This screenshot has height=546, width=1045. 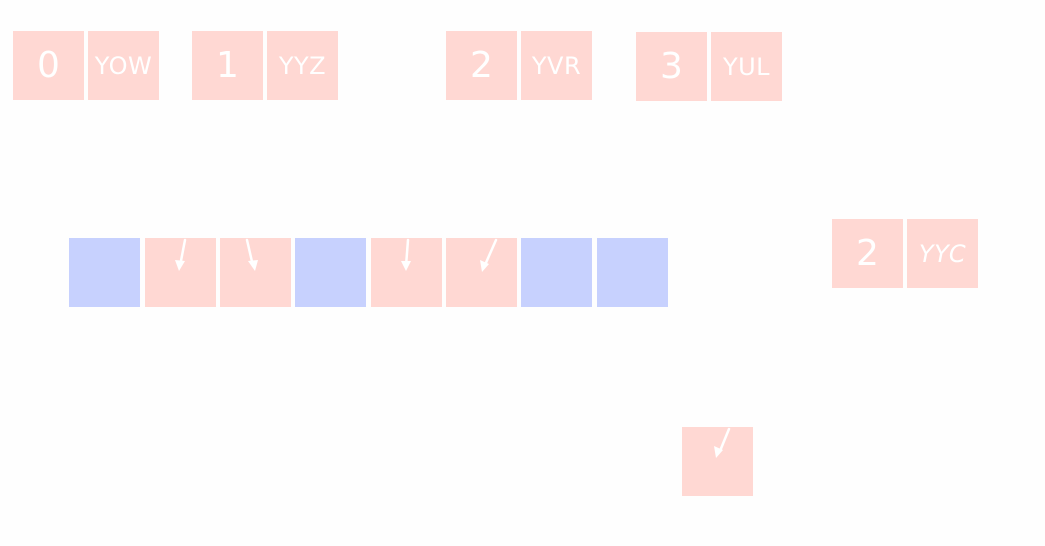 I want to click on entry-3-code: YUL, so click(x=746, y=66).